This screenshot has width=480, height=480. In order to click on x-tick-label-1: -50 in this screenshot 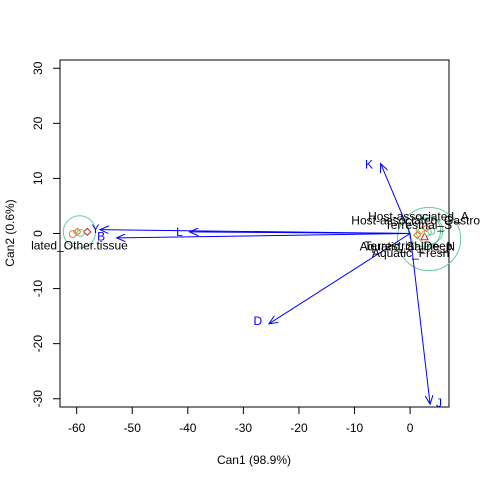, I will do `click(133, 428)`.